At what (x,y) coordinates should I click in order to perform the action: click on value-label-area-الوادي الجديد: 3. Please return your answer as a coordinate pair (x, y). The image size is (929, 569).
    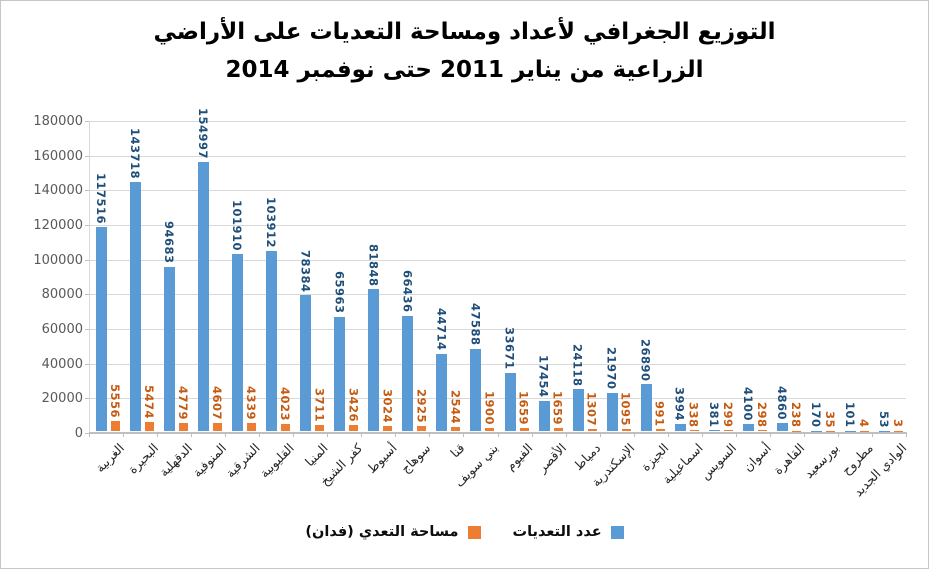
    Looking at the image, I should click on (897, 423).